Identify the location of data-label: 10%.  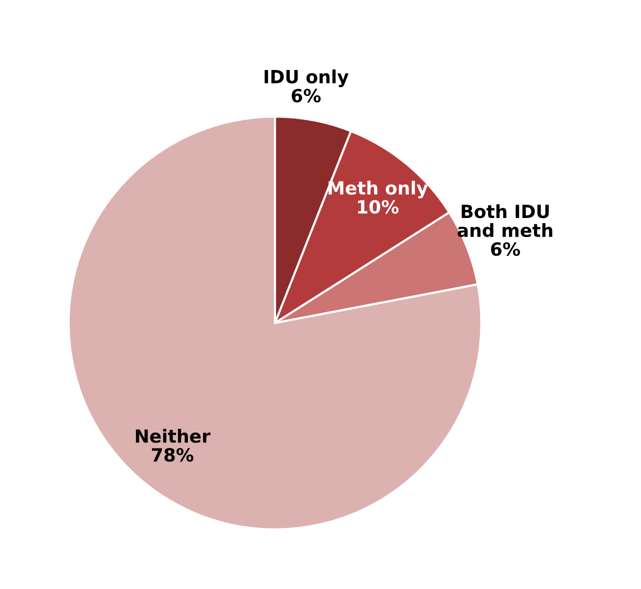
(378, 207).